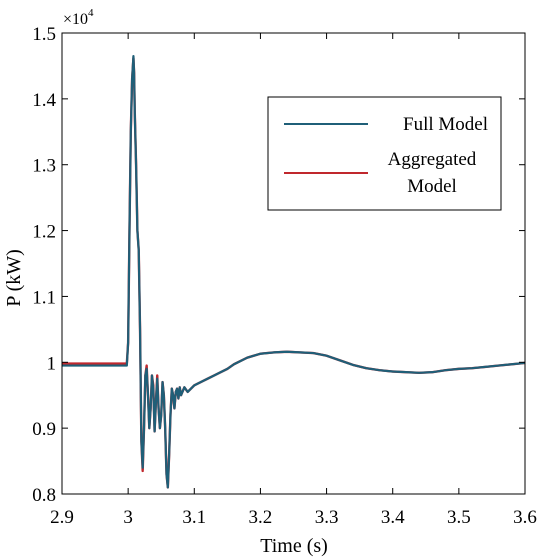  Describe the element at coordinates (194, 517) in the screenshot. I see `x-tick-label: 3.1` at that location.